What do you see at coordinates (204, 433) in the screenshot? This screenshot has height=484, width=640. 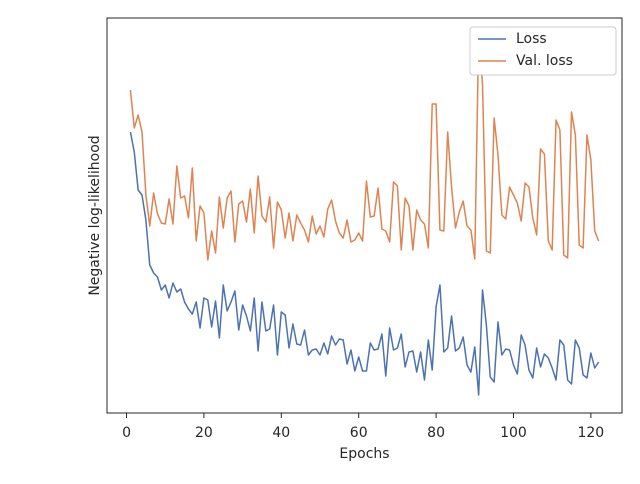 I see `x-tick-label: 20` at bounding box center [204, 433].